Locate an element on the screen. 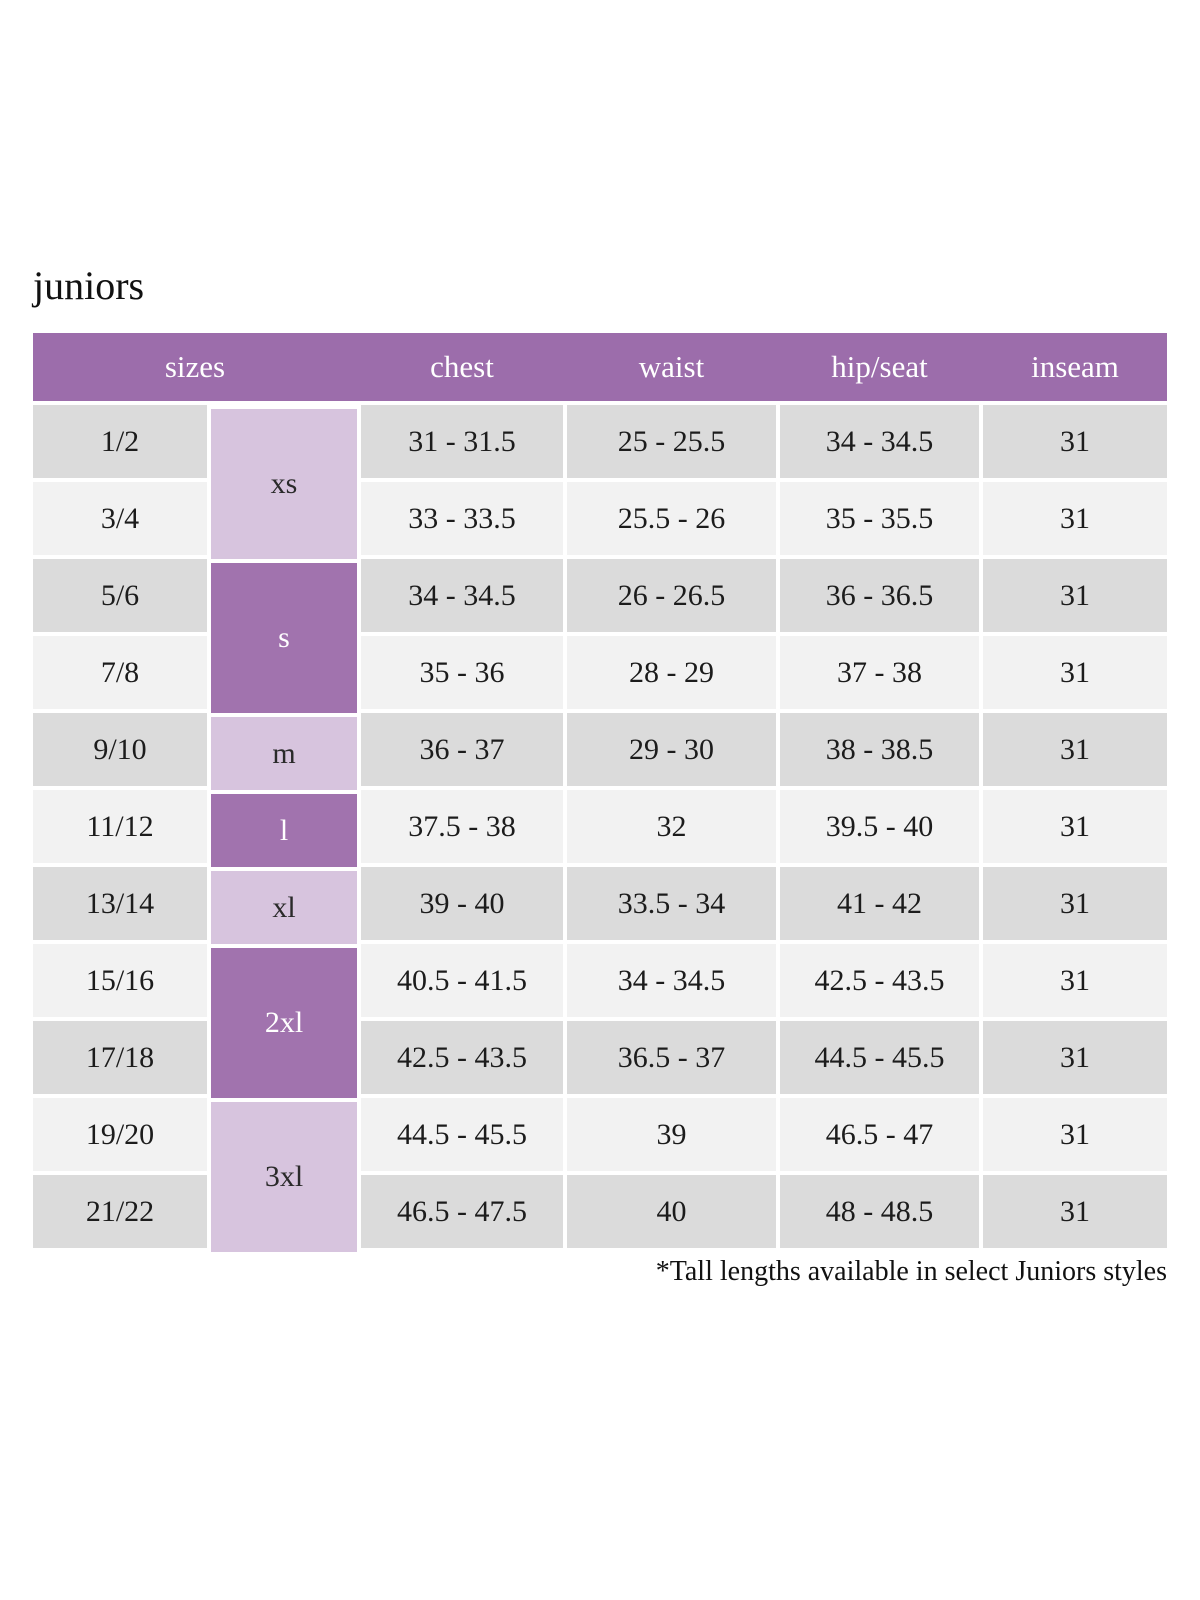 The image size is (1200, 1600). waist-cell: 25.5 - 26 is located at coordinates (671, 518).